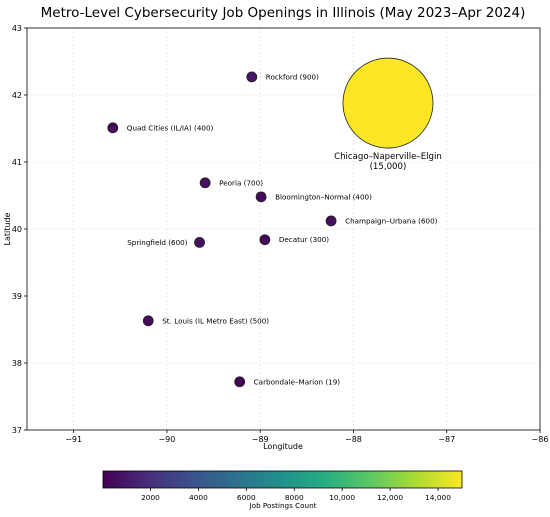 The height and width of the screenshot is (517, 550). I want to click on point-label: Peoria (700), so click(241, 182).